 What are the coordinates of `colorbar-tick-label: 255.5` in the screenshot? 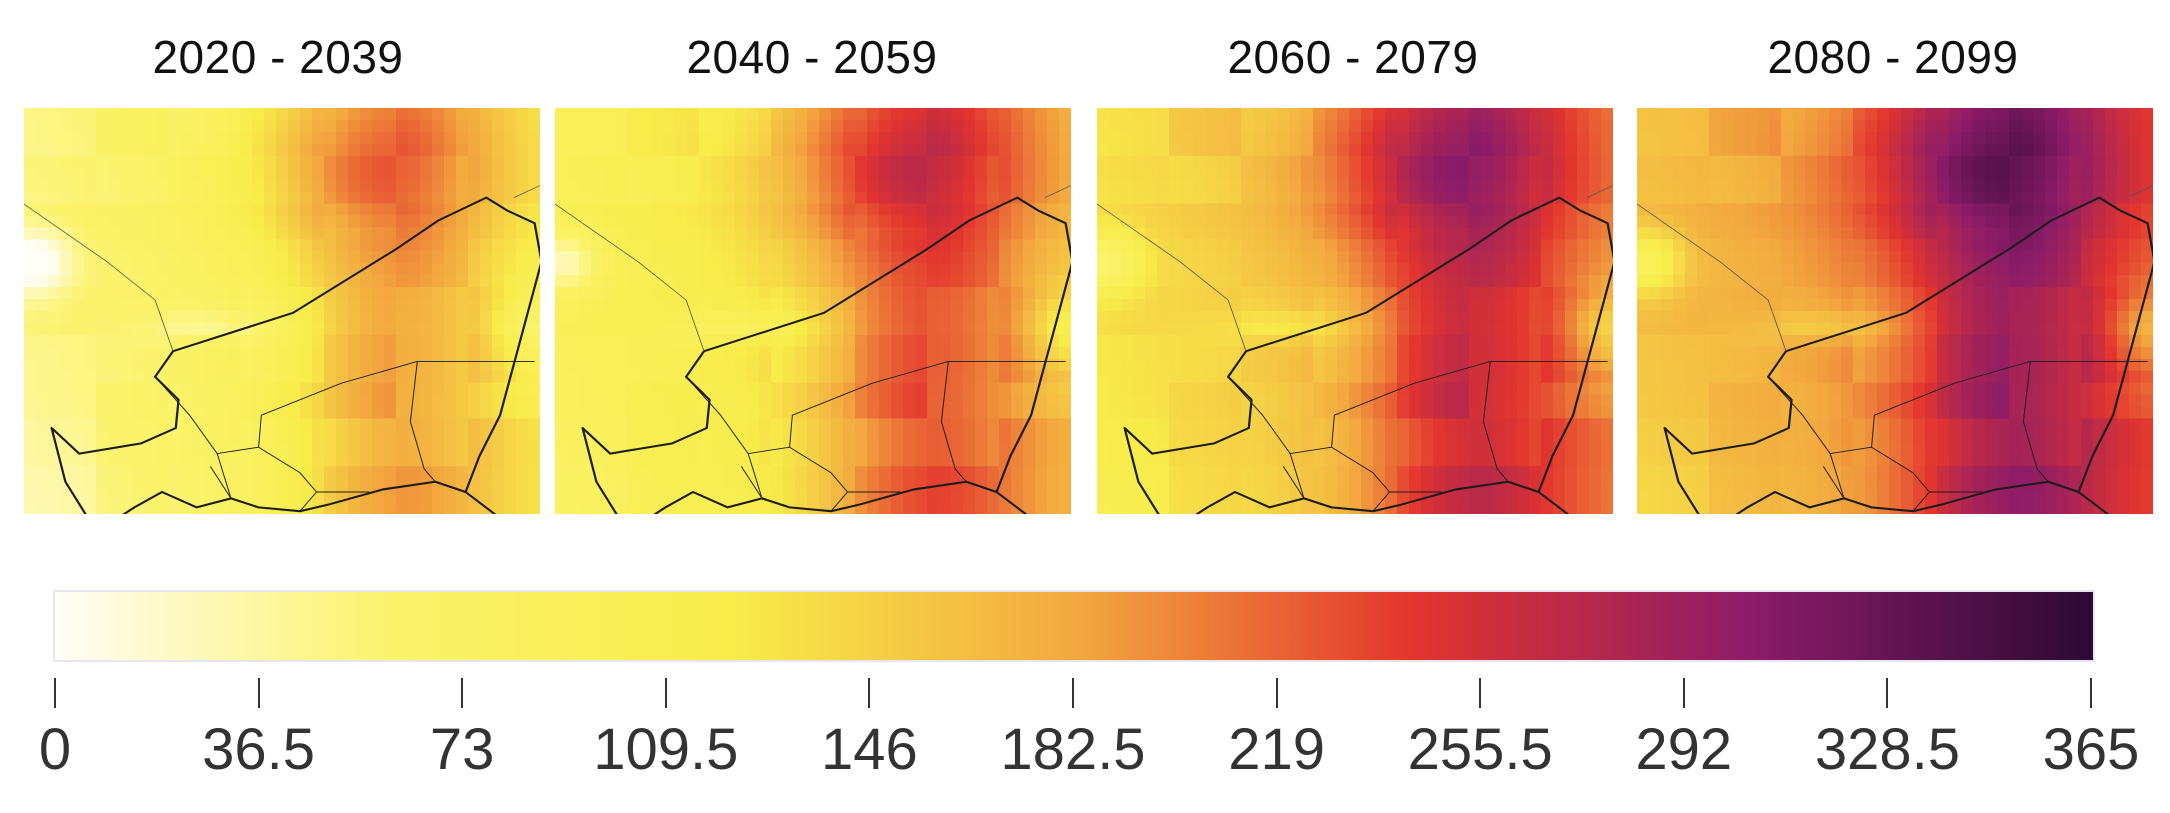 It's located at (1480, 749).